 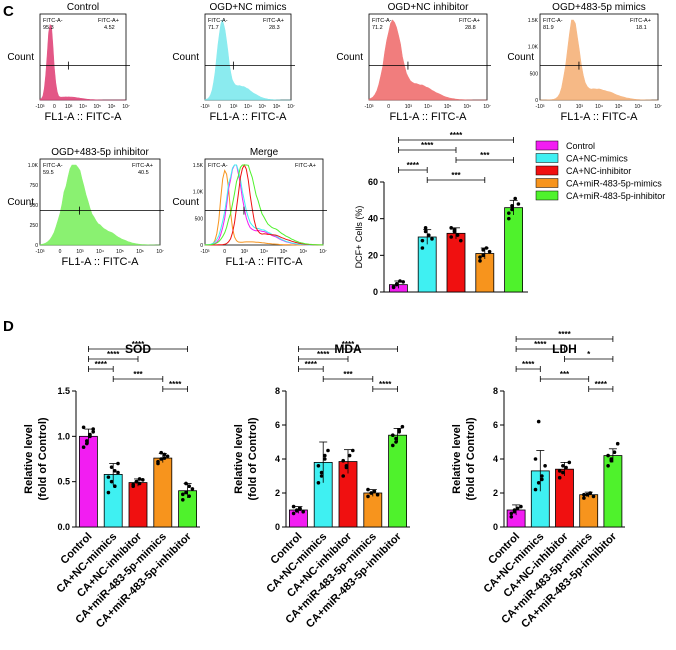 What do you see at coordinates (377, 28) in the screenshot?
I see `gate-percent-negative: 71.2` at bounding box center [377, 28].